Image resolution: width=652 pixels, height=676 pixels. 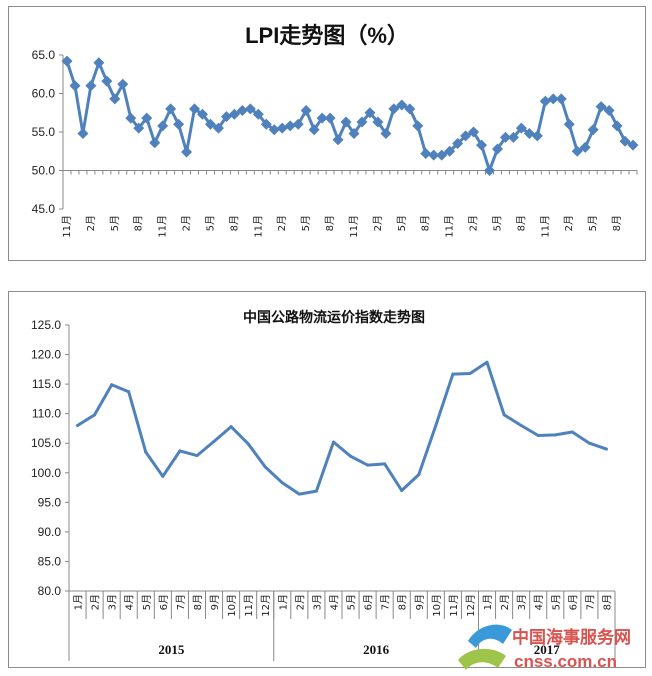 I want to click on y-tick-label: 60.0, so click(x=44, y=94).